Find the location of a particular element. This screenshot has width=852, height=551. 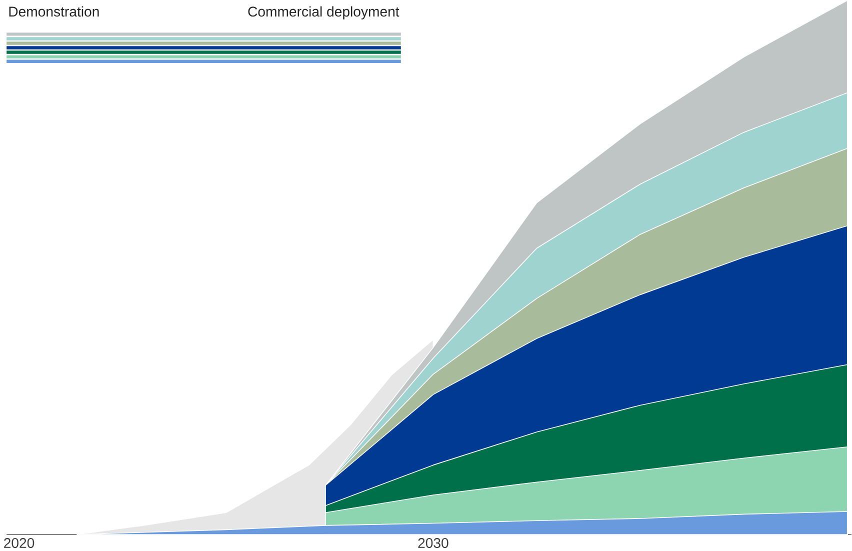

x-tick-label: 2020 is located at coordinates (19, 543).